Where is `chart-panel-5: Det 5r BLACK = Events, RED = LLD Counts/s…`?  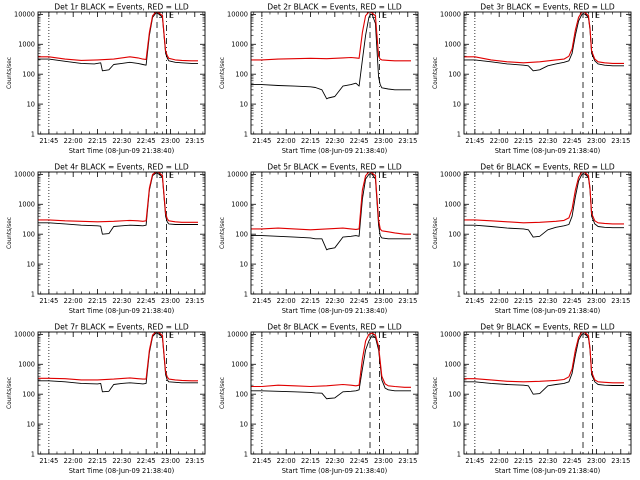
chart-panel-5: Det 5r BLACK = Events, RED = LLD Counts/s… is located at coordinates (319, 239).